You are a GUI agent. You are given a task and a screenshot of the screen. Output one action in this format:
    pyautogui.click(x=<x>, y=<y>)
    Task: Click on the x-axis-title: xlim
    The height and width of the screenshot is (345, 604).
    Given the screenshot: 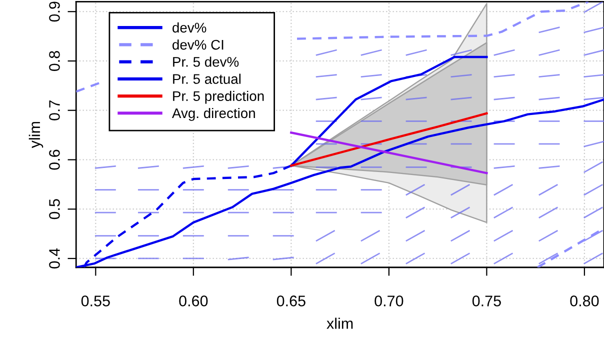 What is the action you would take?
    pyautogui.click(x=339, y=323)
    